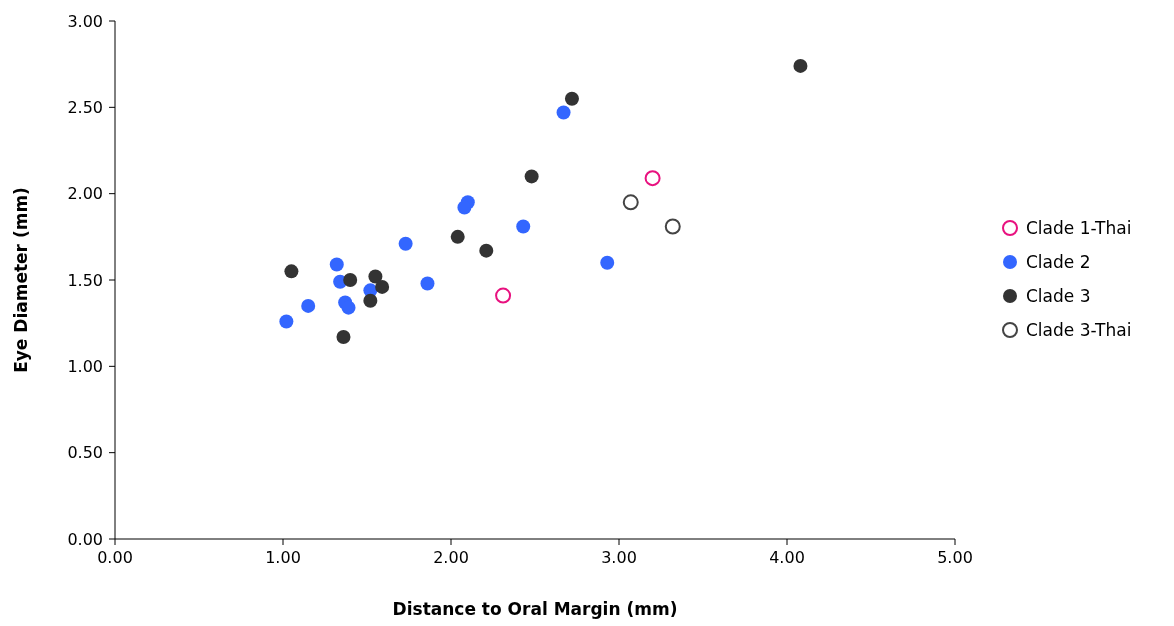  Describe the element at coordinates (85, 194) in the screenshot. I see `y-tick-label: 2.00` at that location.